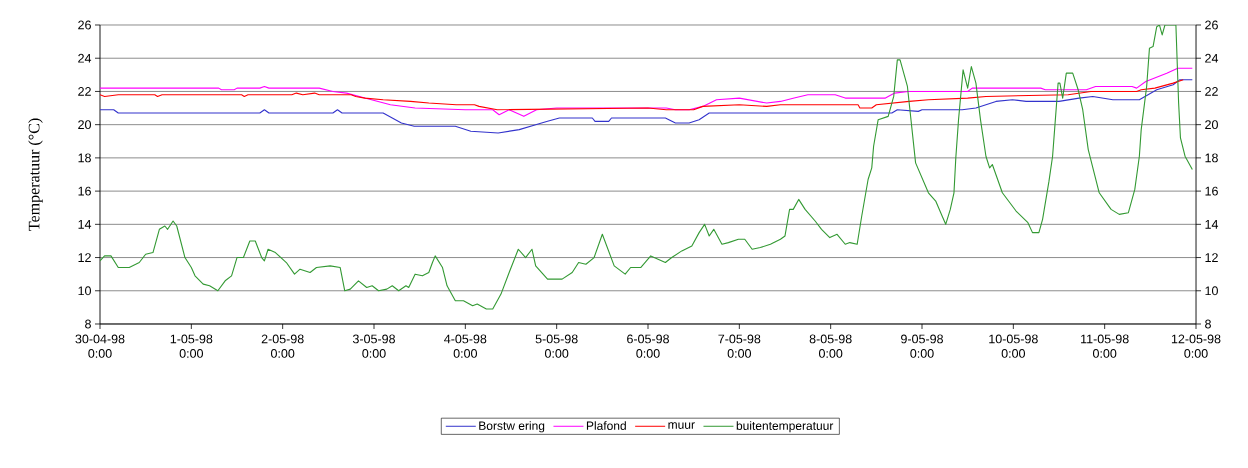  What do you see at coordinates (1211, 257) in the screenshot?
I see `y2-tick-label: 12` at bounding box center [1211, 257].